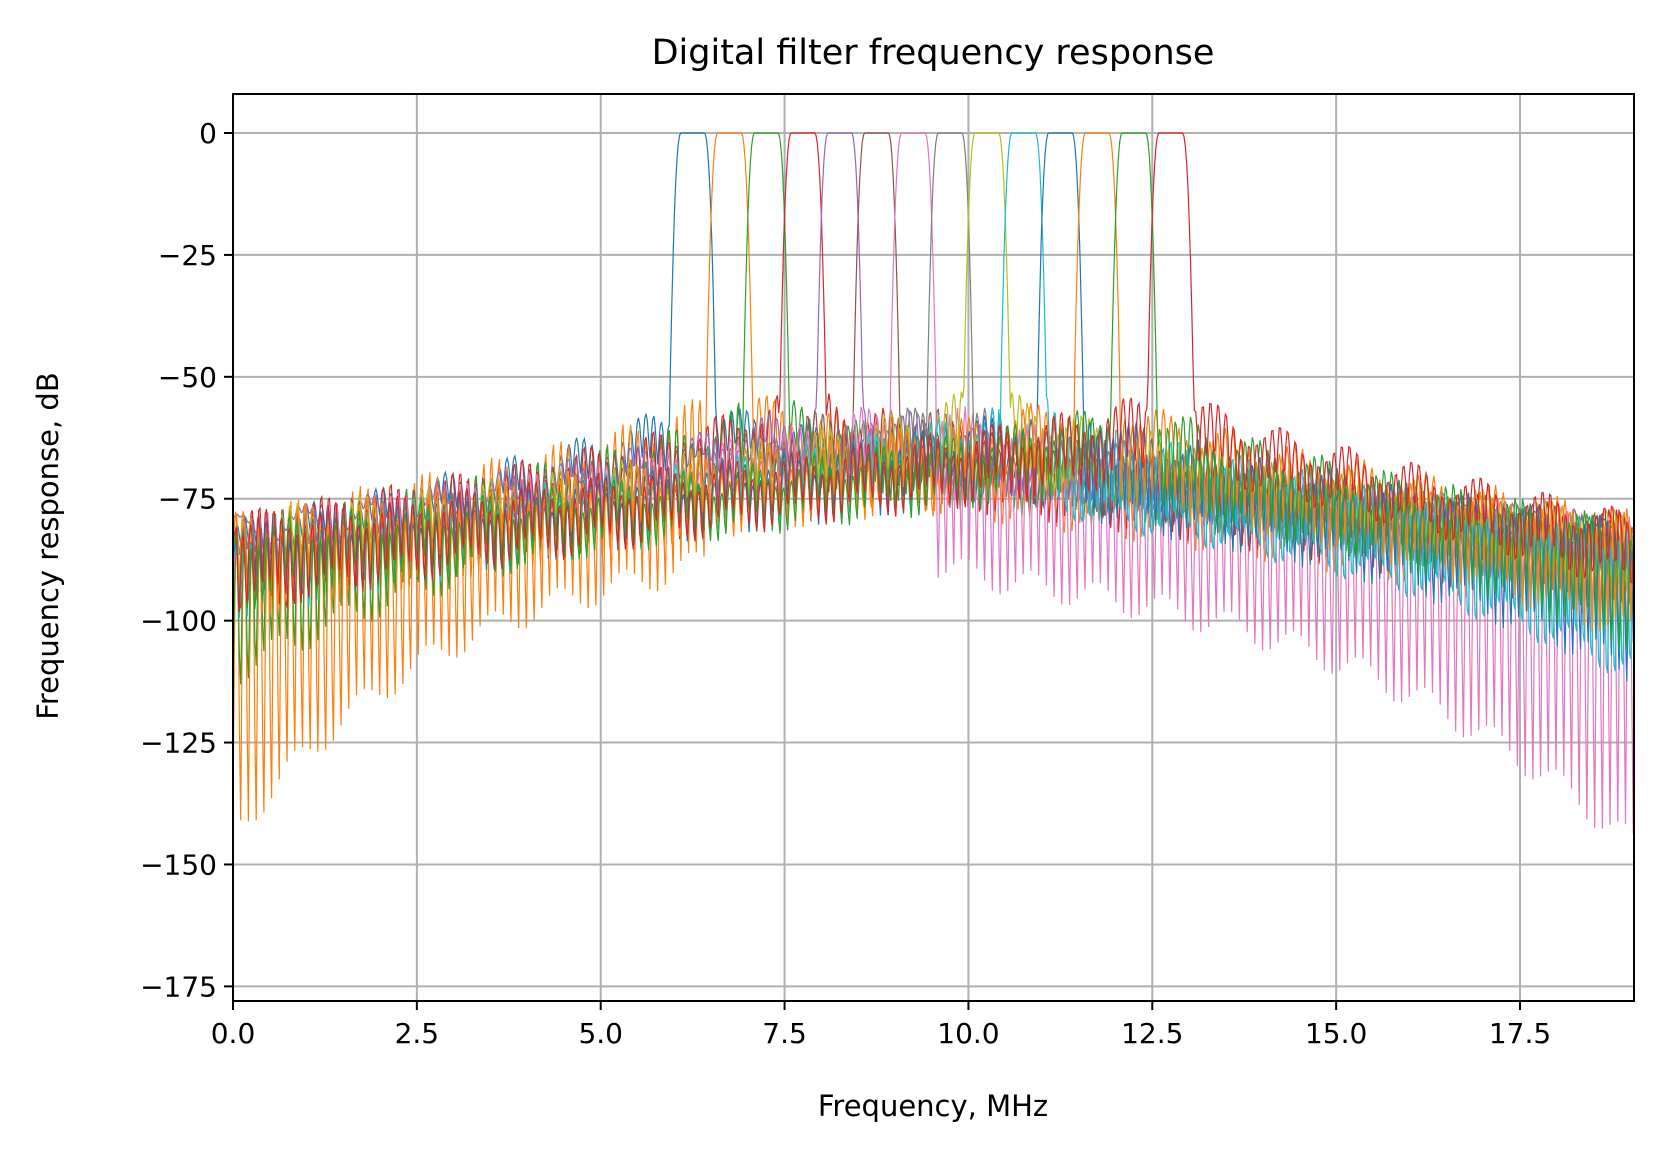 The height and width of the screenshot is (1158, 1657). What do you see at coordinates (1152, 1033) in the screenshot?
I see `x-tick-label: 12.5` at bounding box center [1152, 1033].